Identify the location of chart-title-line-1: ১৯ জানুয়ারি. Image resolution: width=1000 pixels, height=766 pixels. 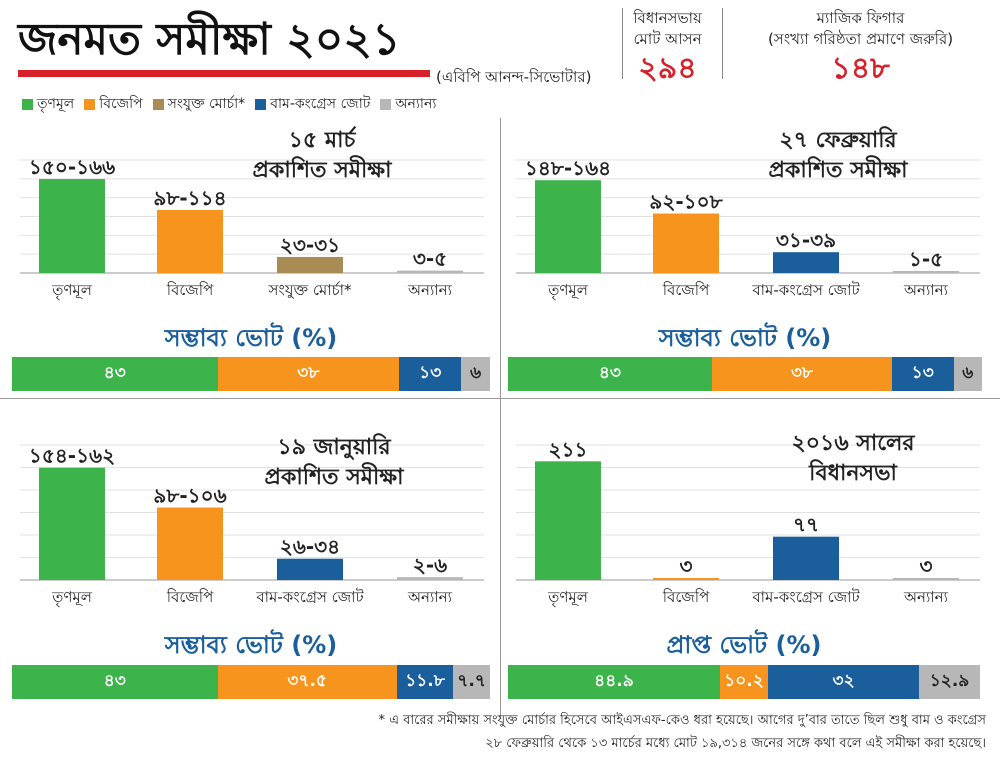
(334, 447).